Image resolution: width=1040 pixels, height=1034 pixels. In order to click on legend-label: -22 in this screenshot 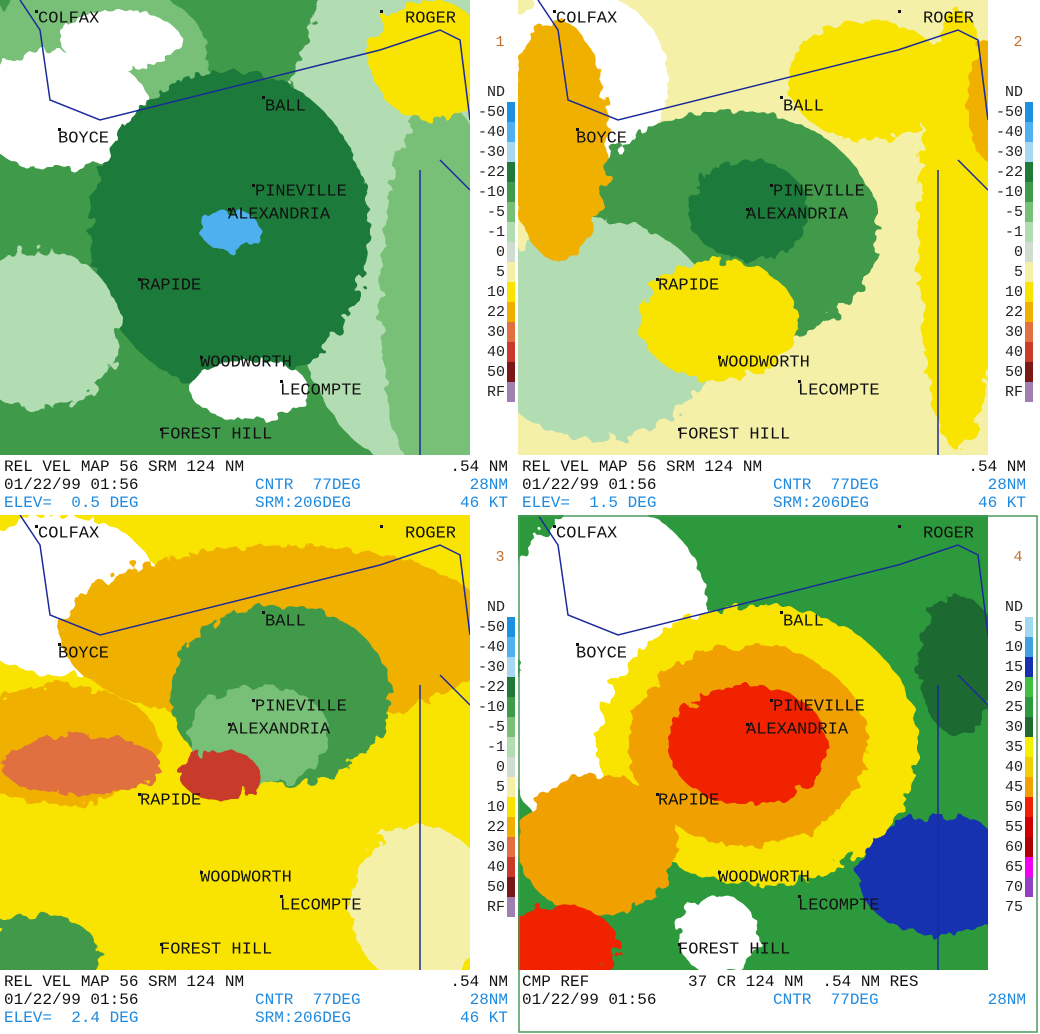, I will do `click(491, 172)`.